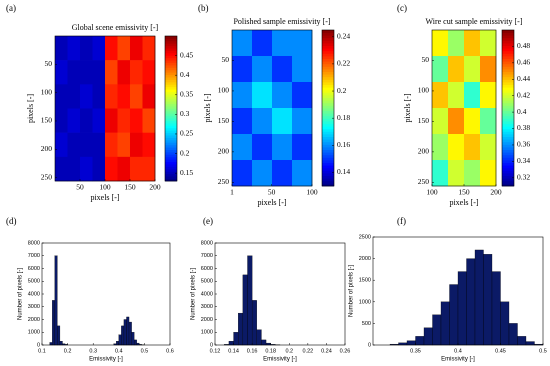  I want to click on colorbar-tick-label: 0.46, so click(523, 62).